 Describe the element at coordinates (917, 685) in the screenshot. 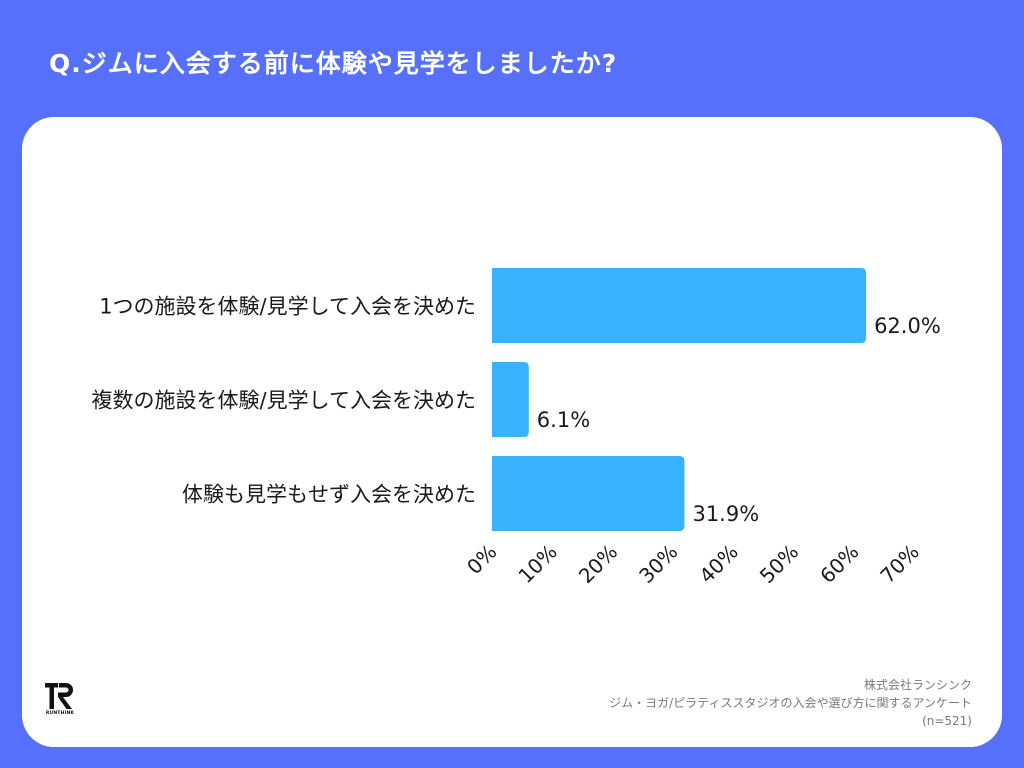

I see `company-name: 株式会社ランシンク` at that location.